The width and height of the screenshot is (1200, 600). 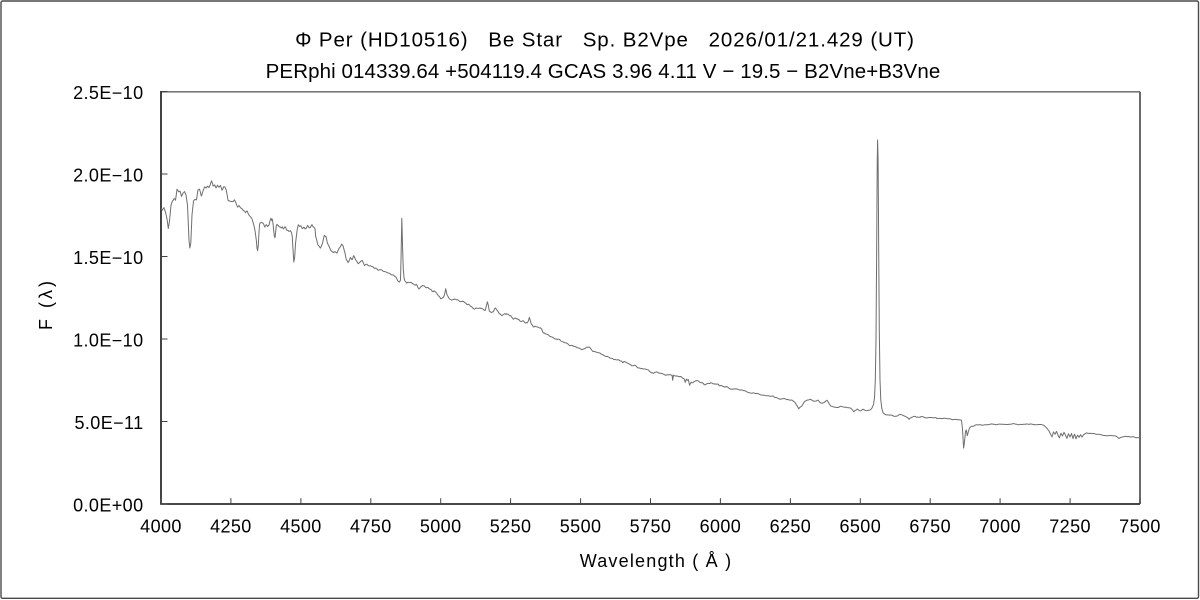 I want to click on svg-text: 2.5E−10, so click(x=108, y=93).